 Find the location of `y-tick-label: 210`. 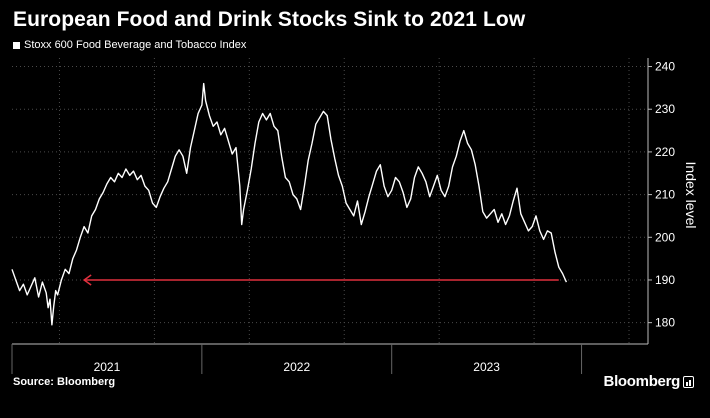

y-tick-label: 210 is located at coordinates (665, 195).